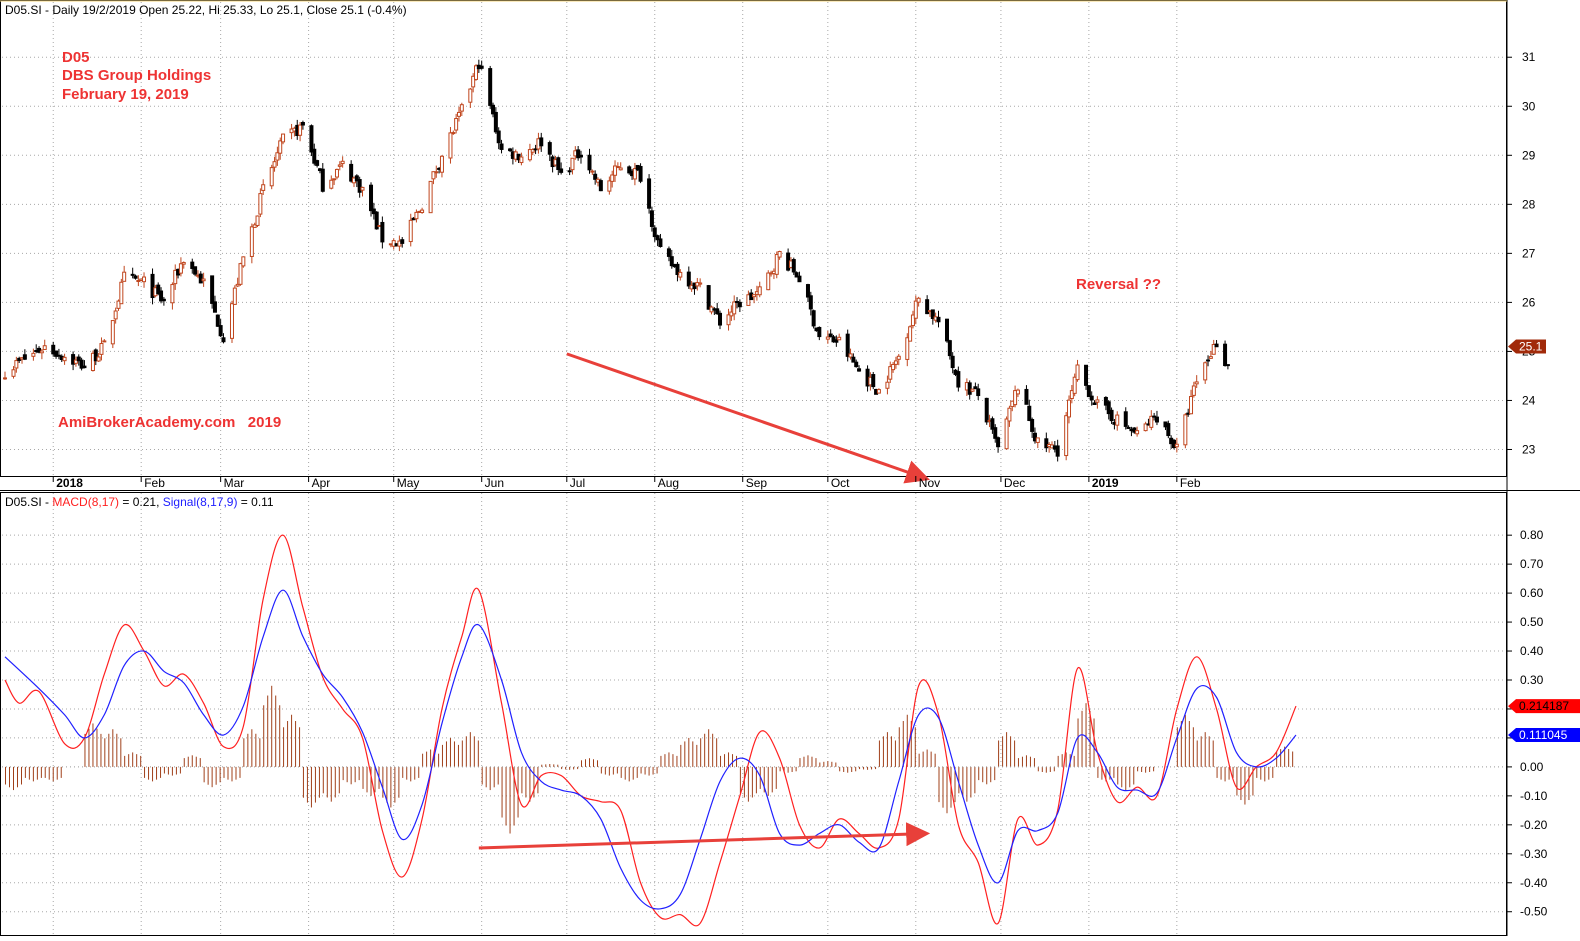 The image size is (1580, 941). I want to click on macd-y-tick-label: 0.60, so click(1532, 593).